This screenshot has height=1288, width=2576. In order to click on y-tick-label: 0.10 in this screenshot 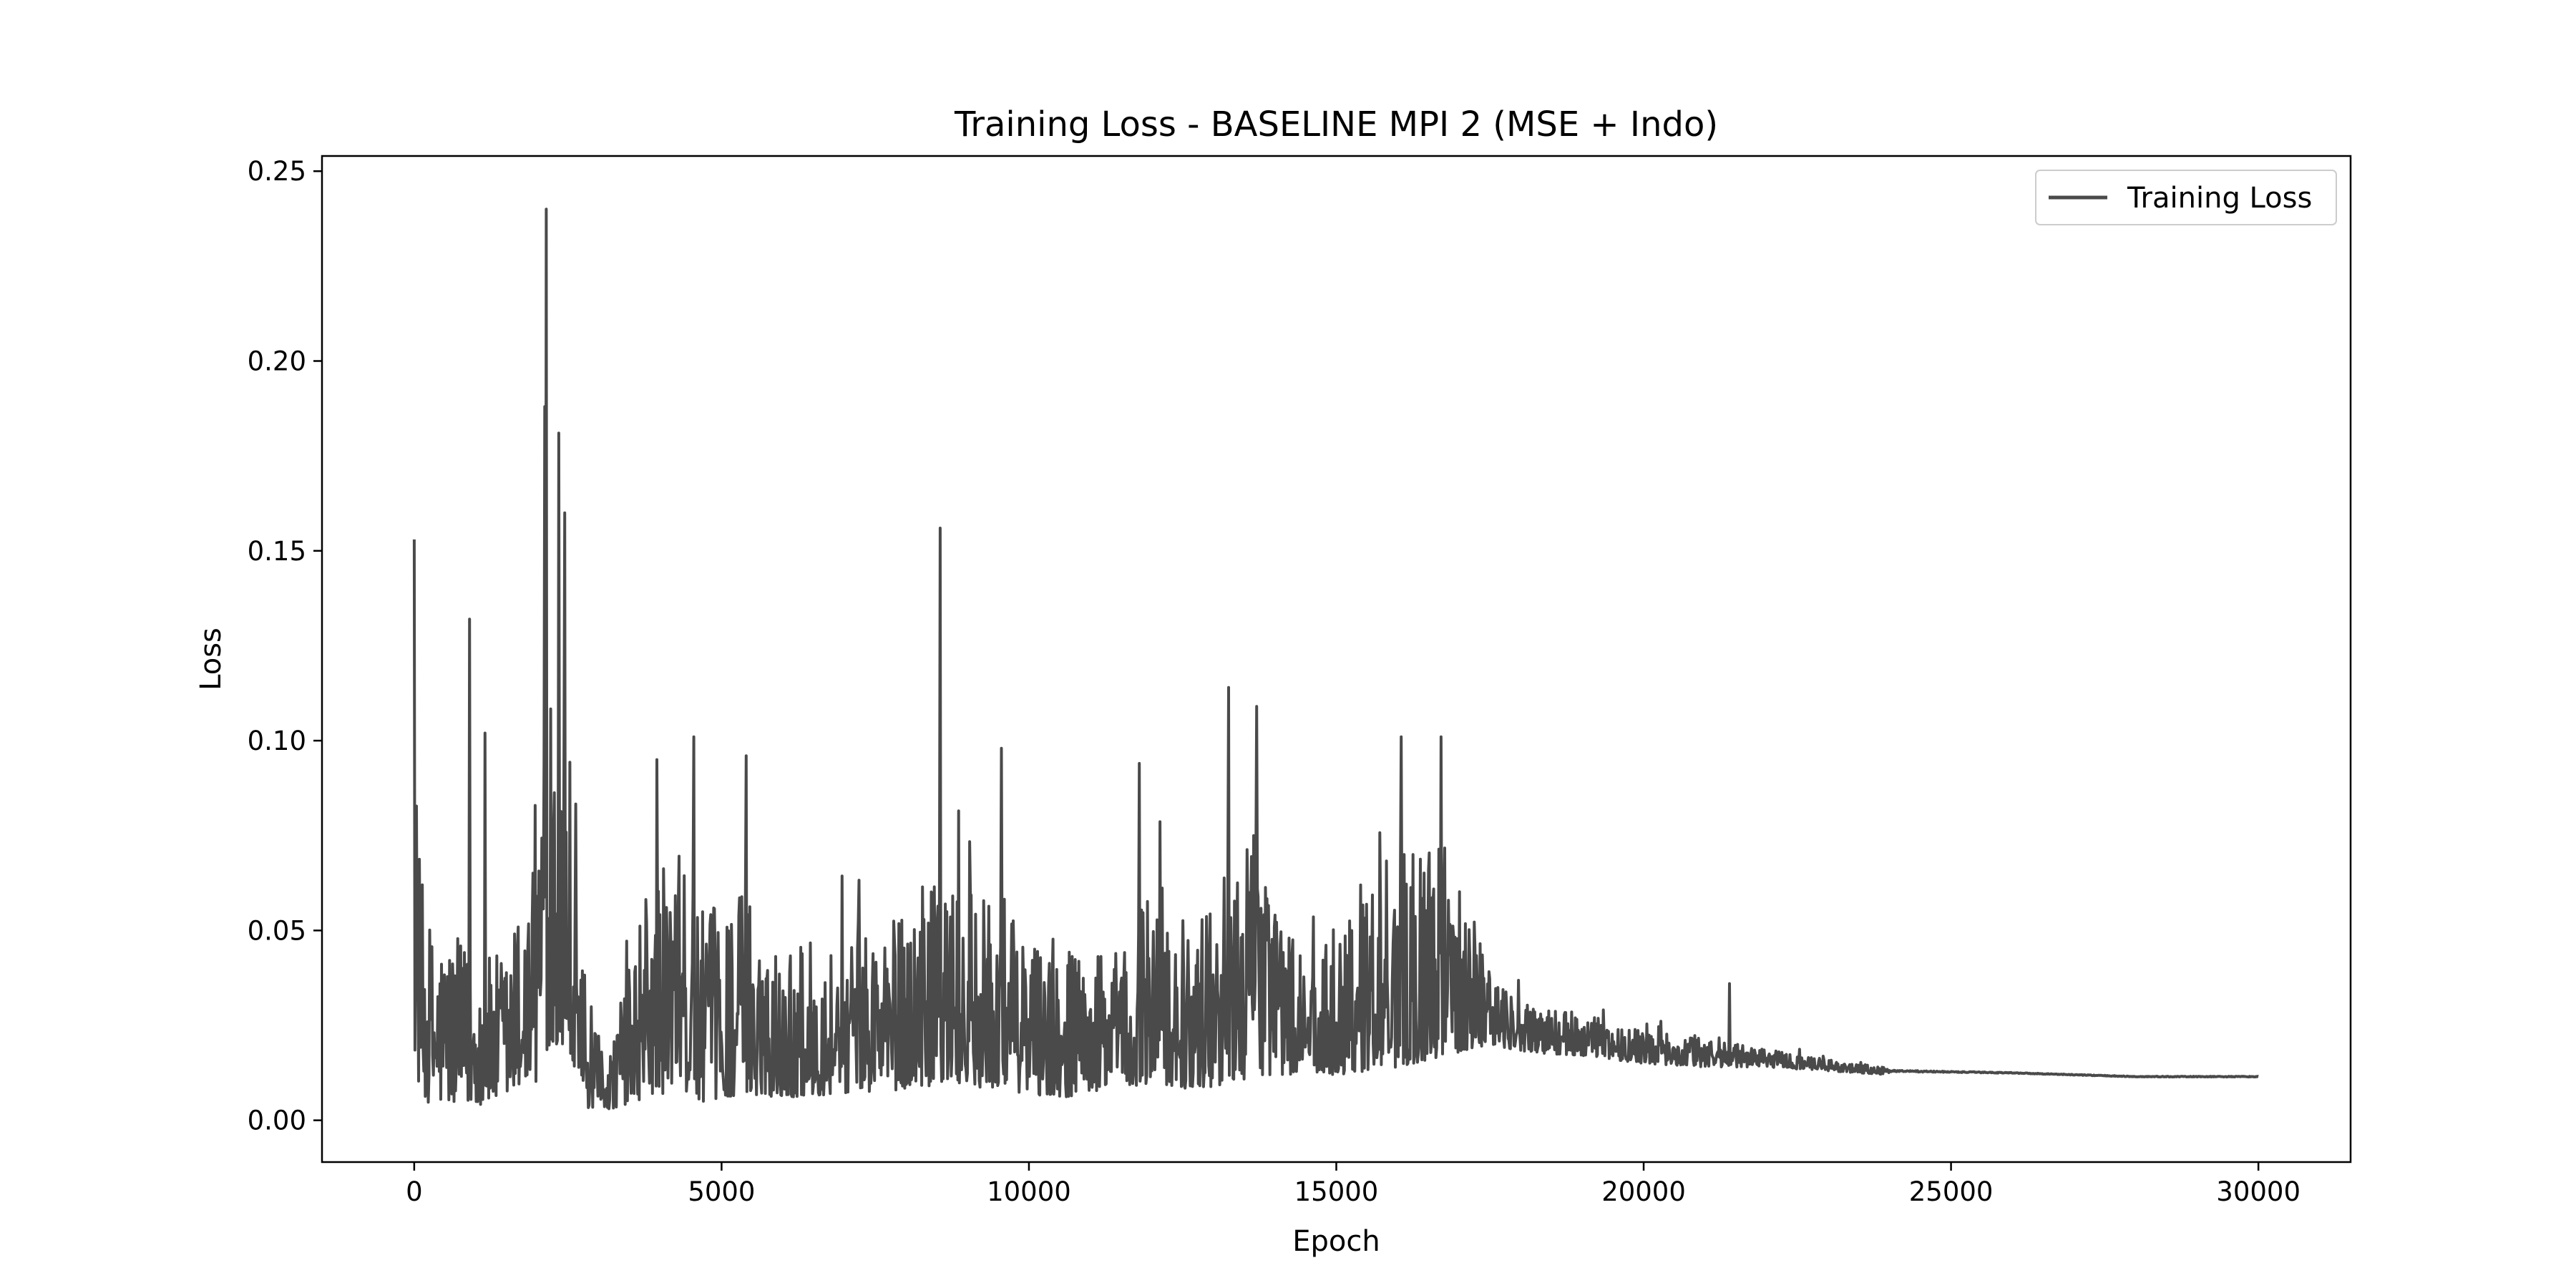, I will do `click(277, 741)`.